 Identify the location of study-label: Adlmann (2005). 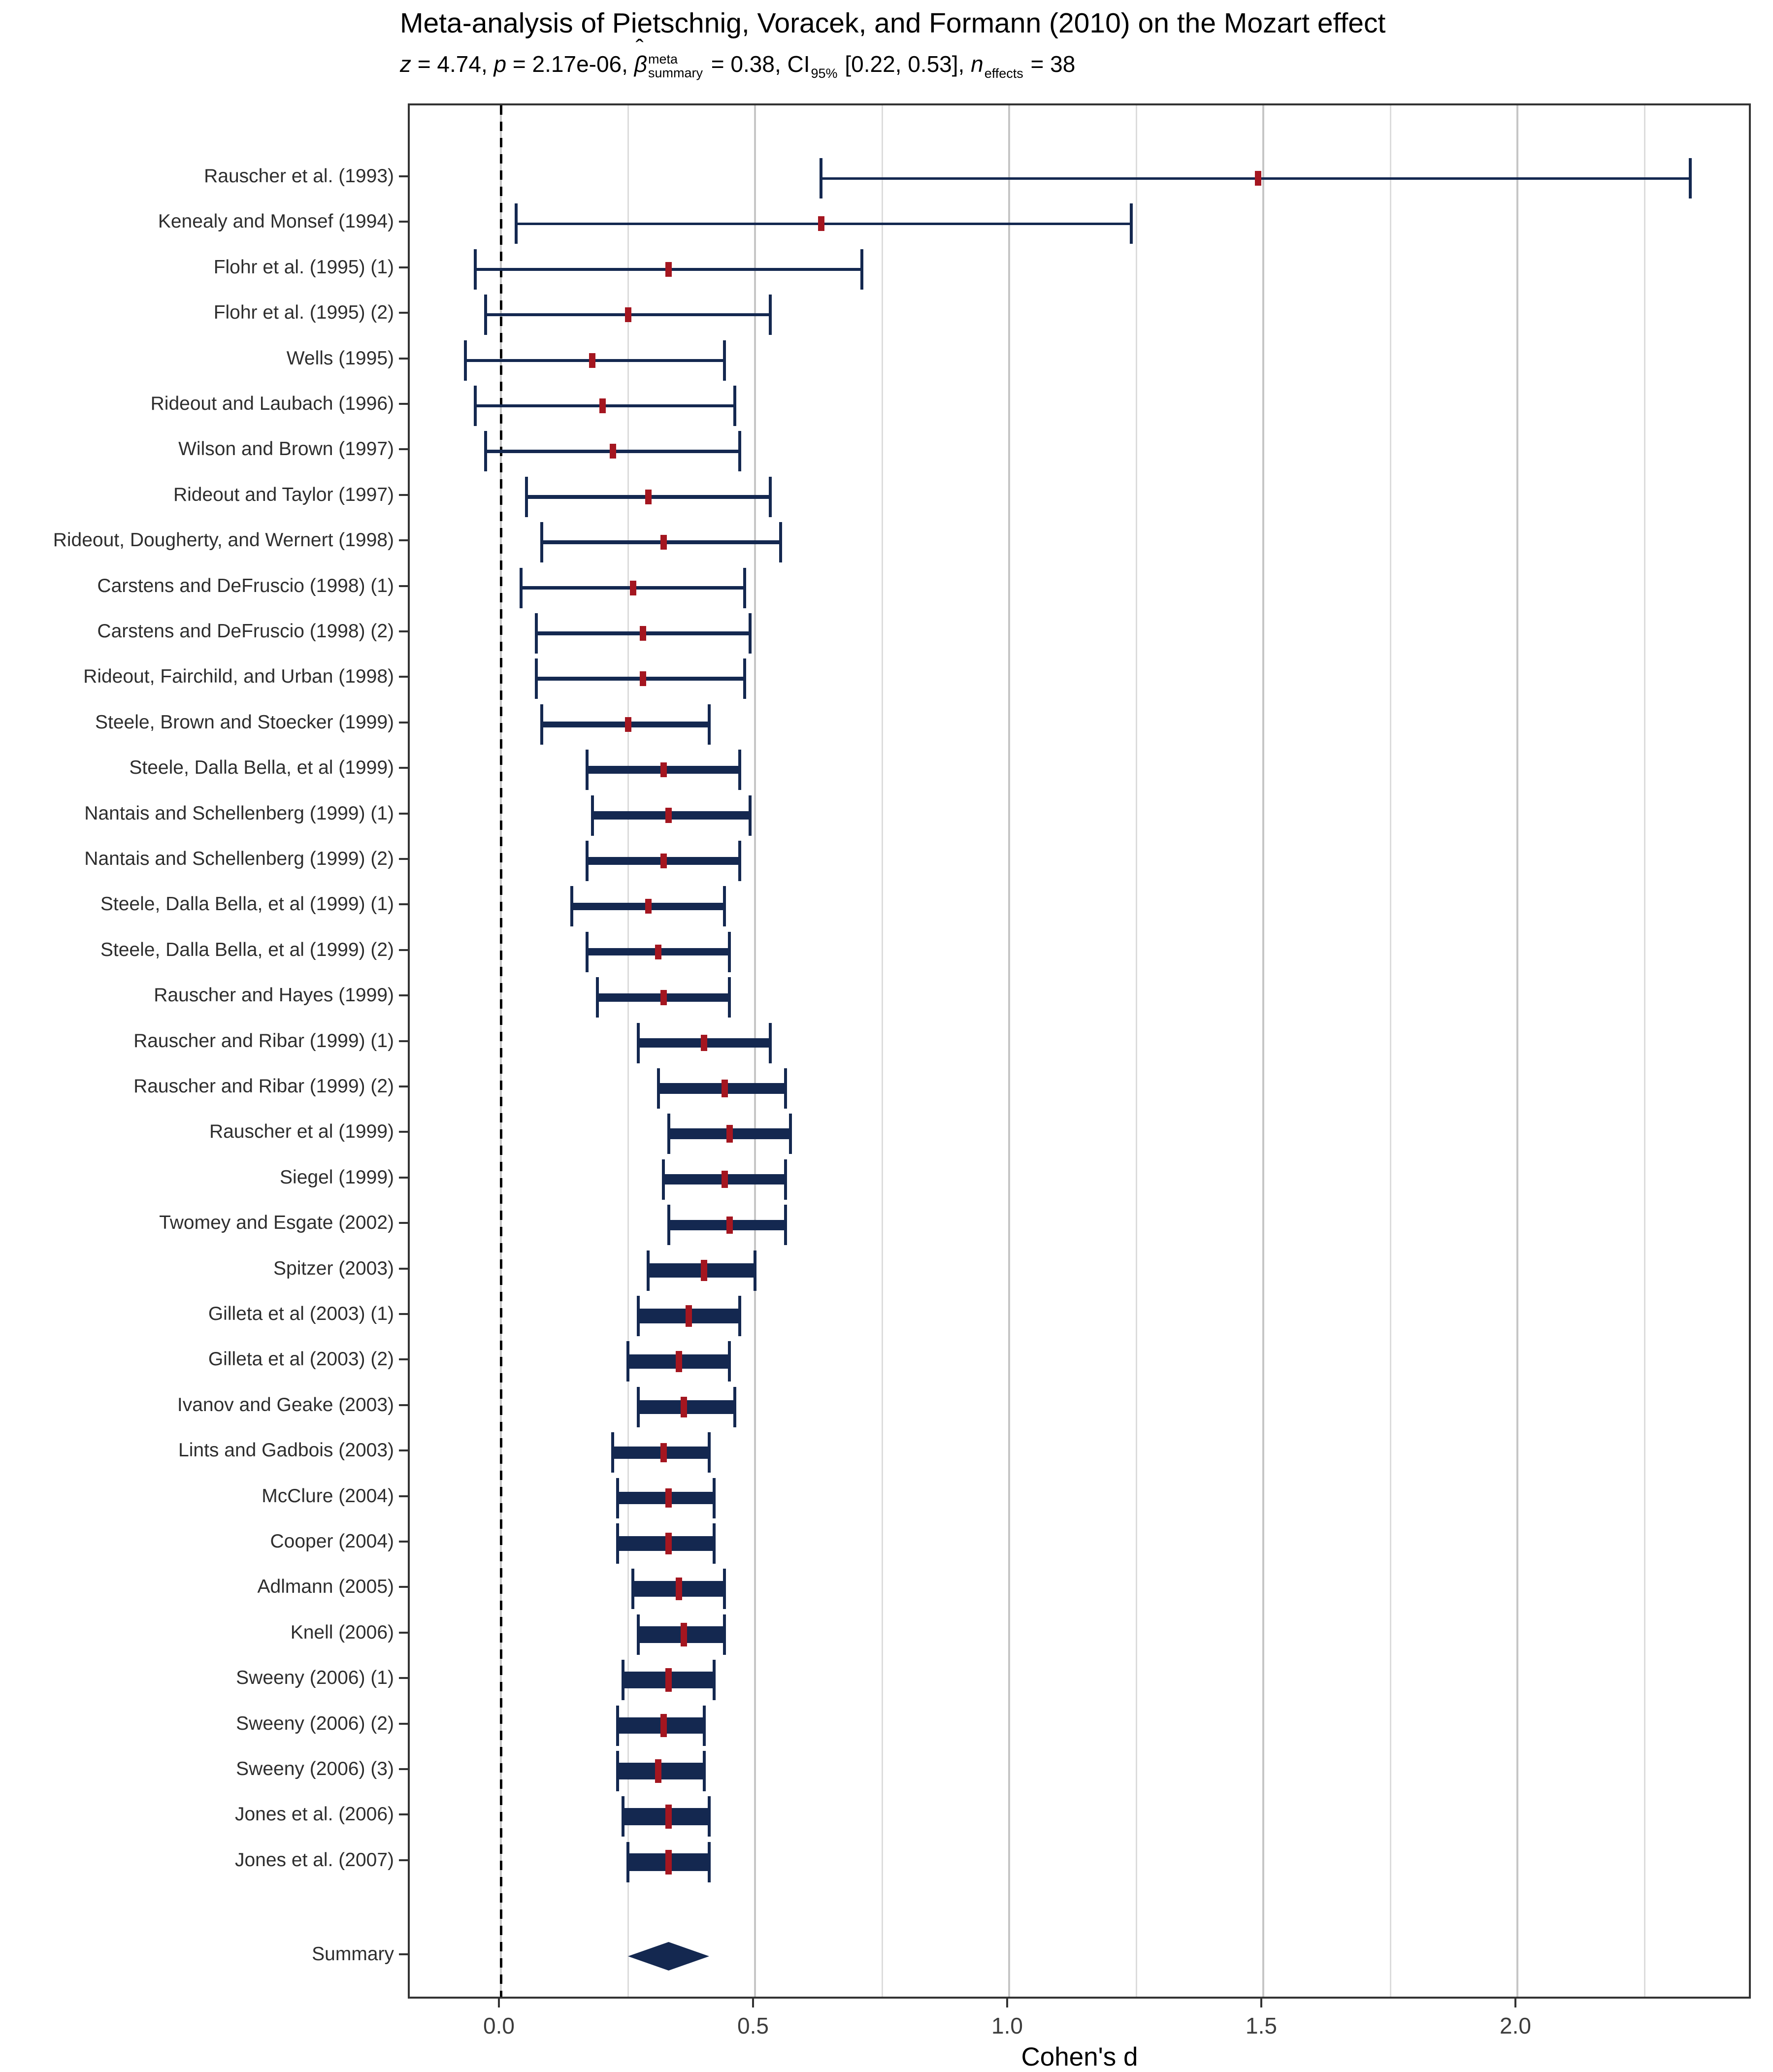
(325, 1587).